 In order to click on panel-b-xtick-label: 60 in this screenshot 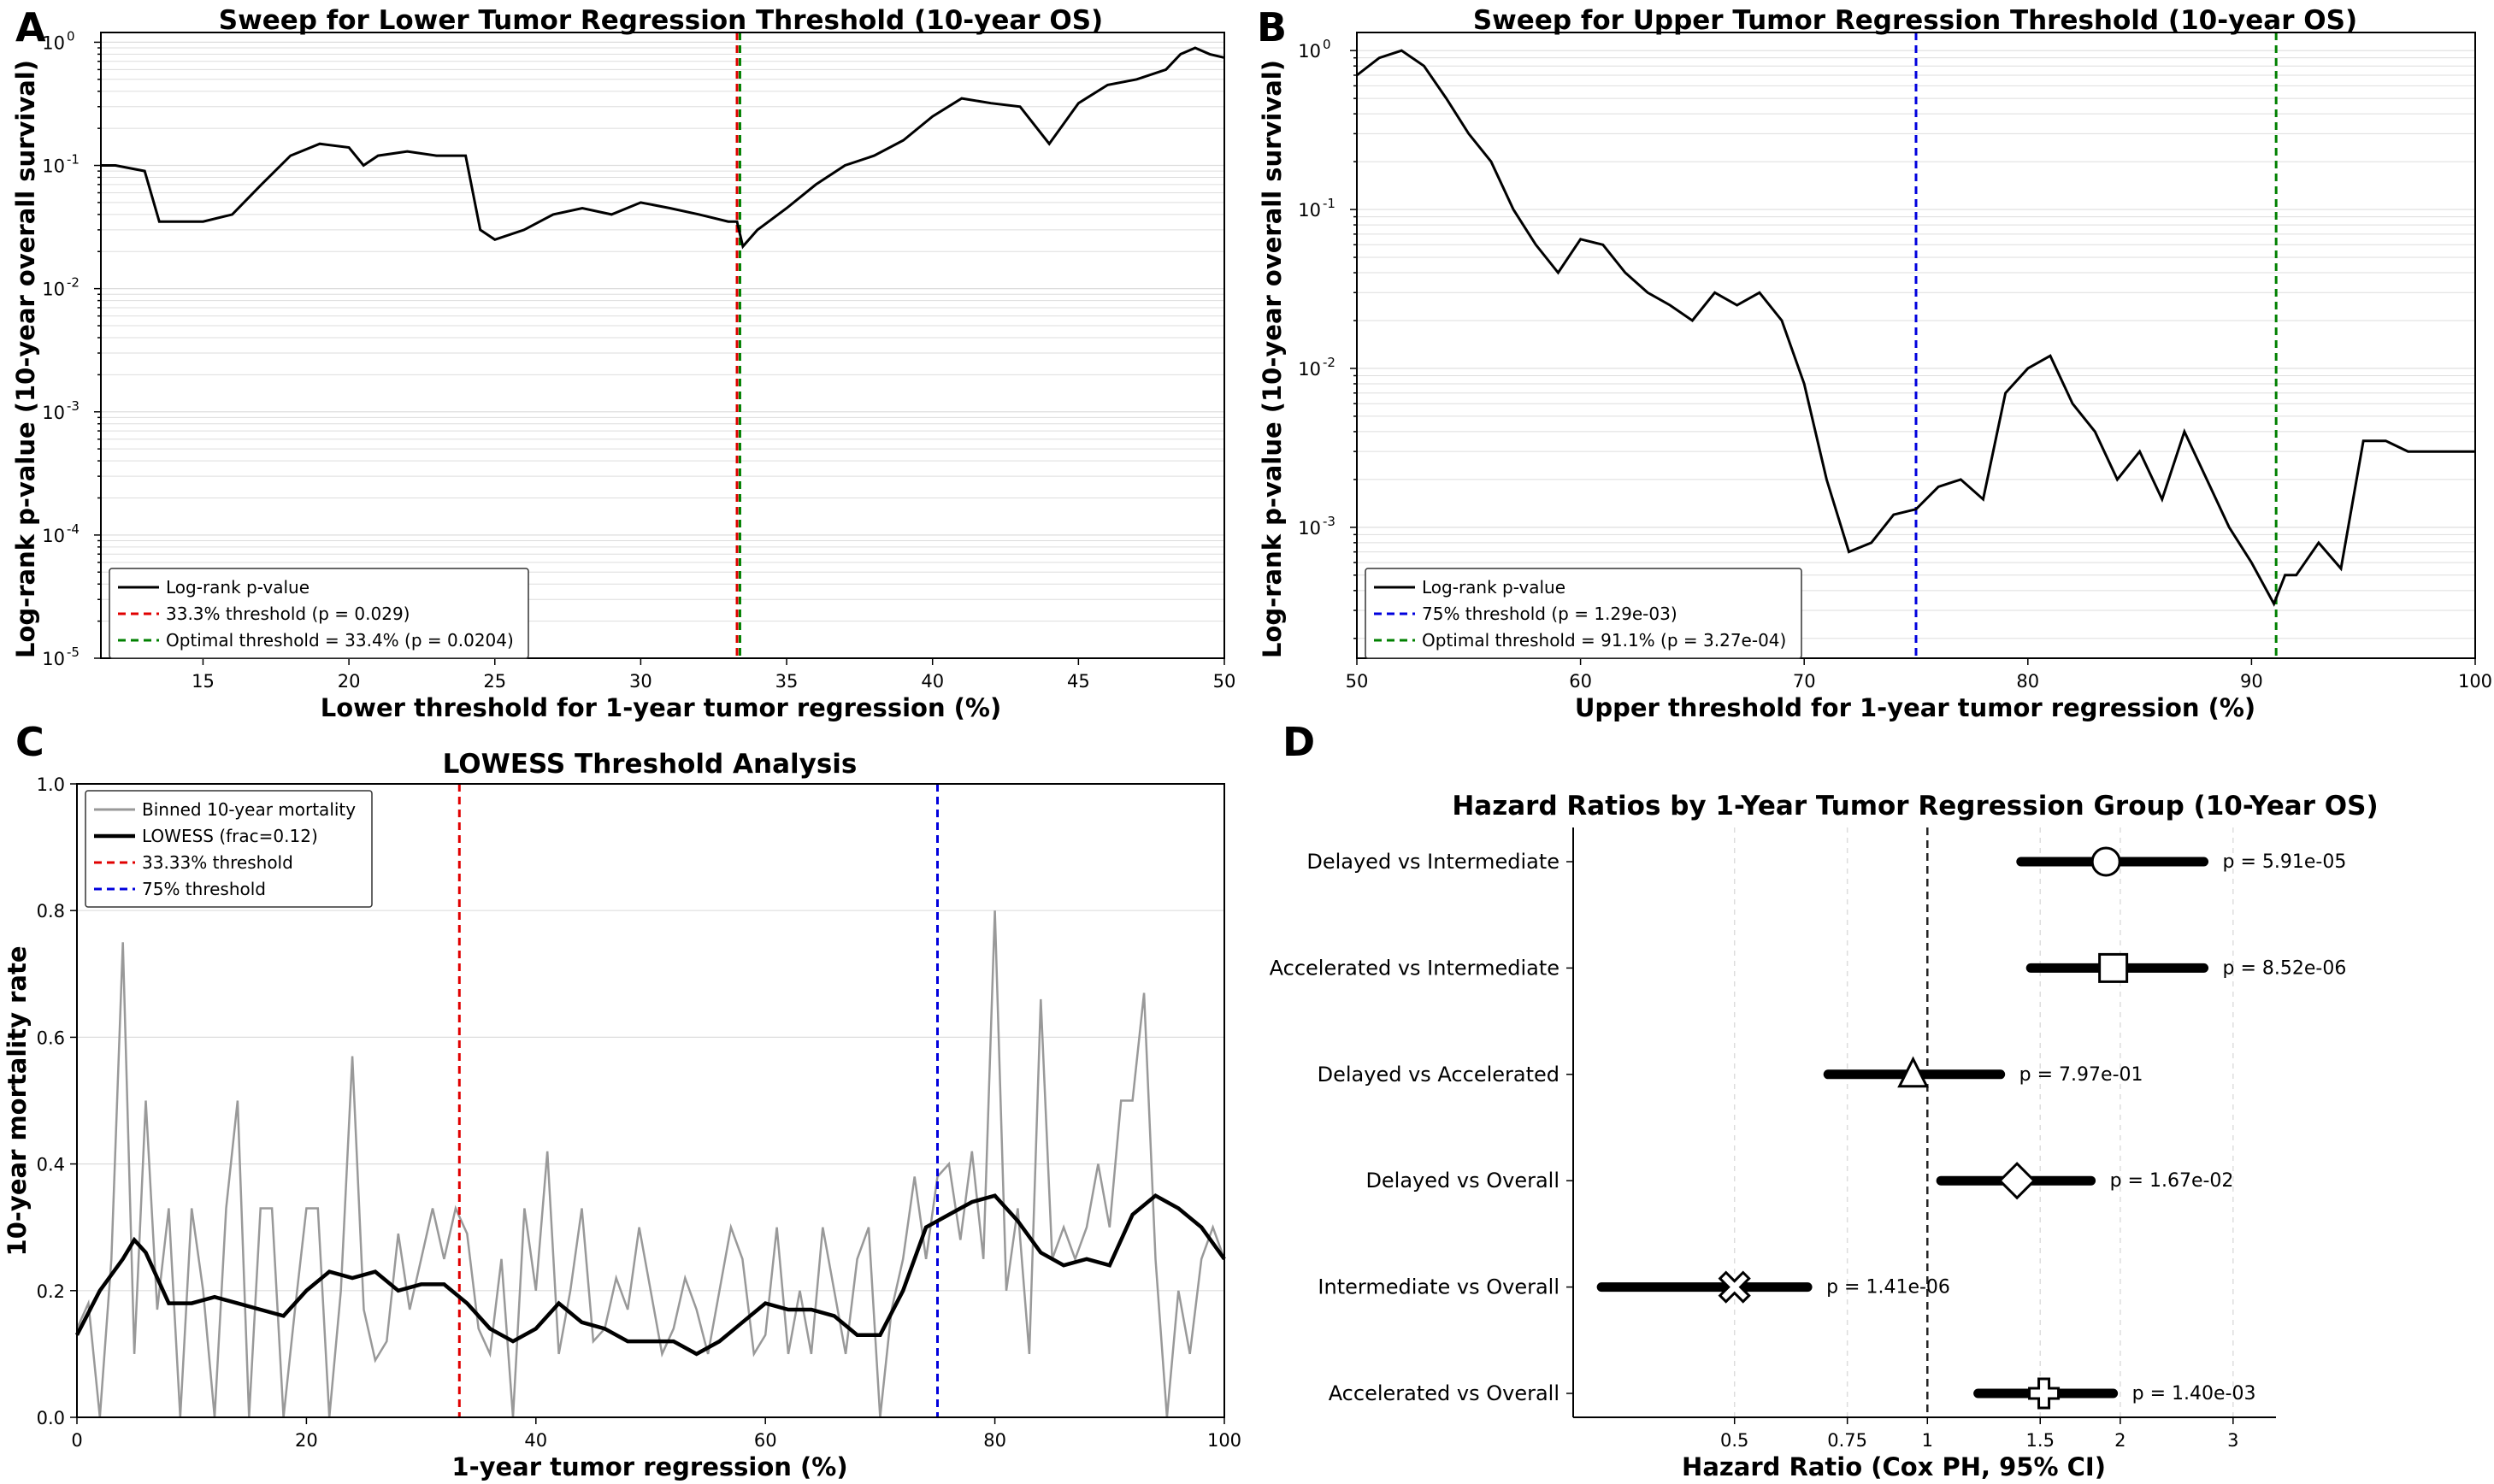, I will do `click(1580, 681)`.